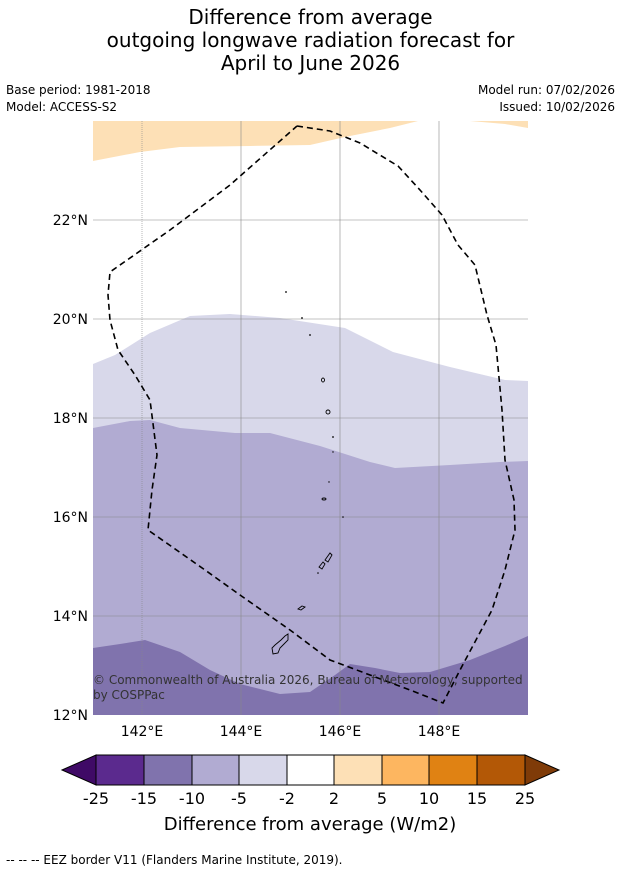  I want to click on model-run: Model run: 07/02/2026, so click(546, 90).